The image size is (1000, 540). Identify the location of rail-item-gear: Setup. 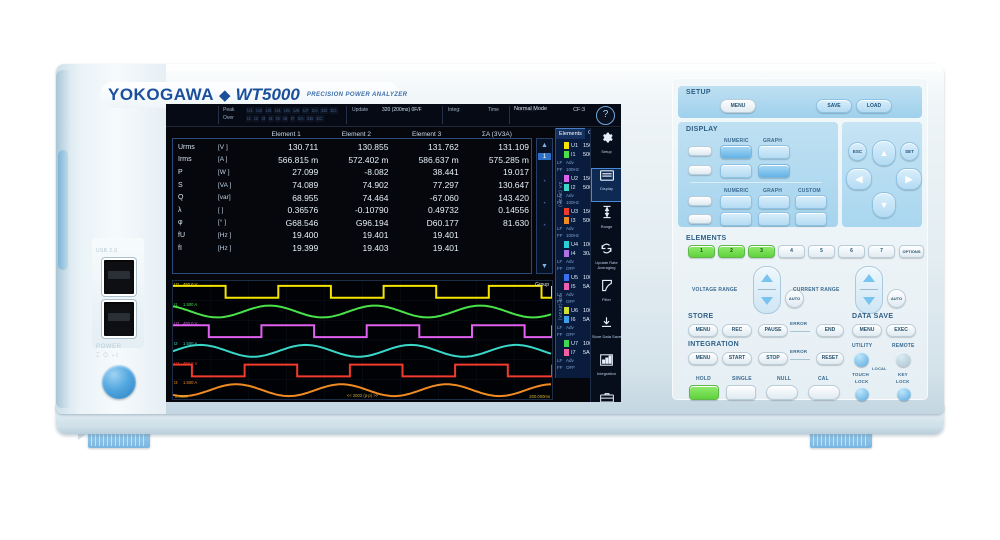
(606, 148).